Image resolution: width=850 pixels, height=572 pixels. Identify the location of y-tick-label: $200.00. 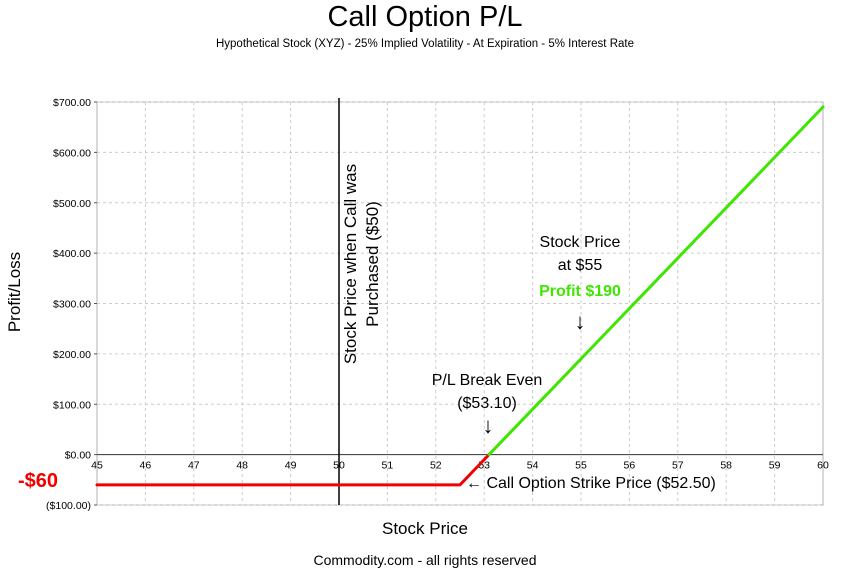
(72, 355).